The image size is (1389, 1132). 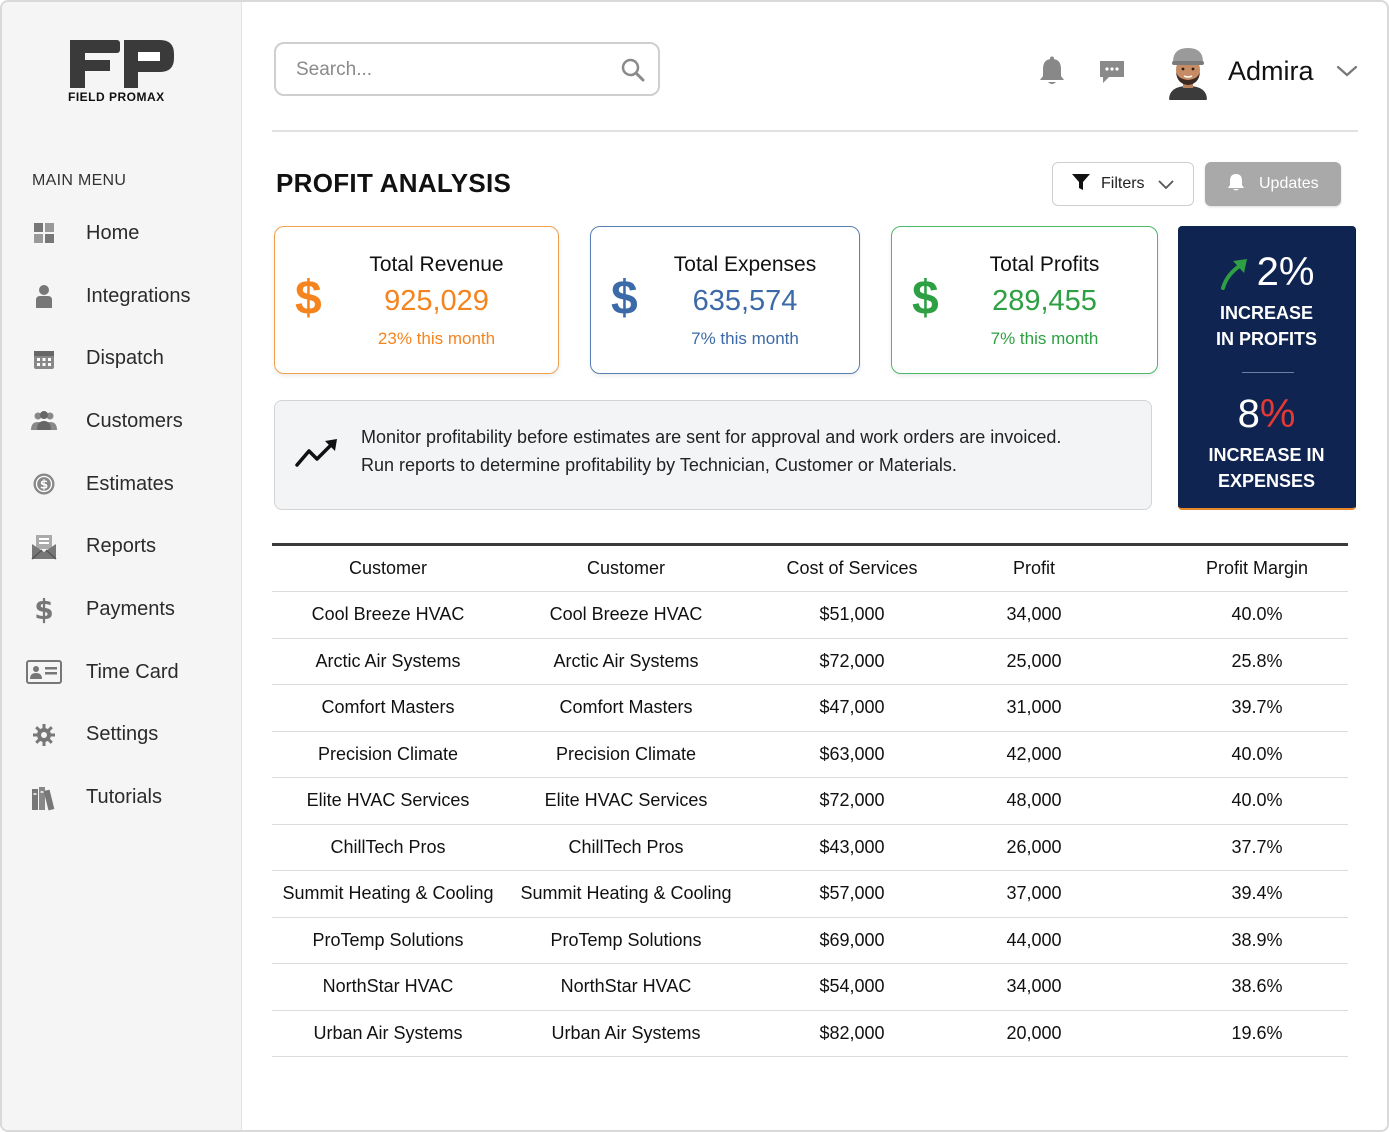 I want to click on sidebar-item-label: Reports, so click(x=121, y=546).